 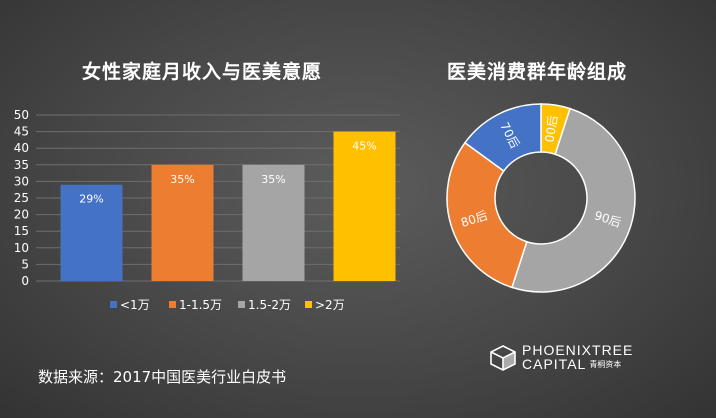 I want to click on company-logo: PHOENIXTREE CAPITAL 青桐资本, so click(x=561, y=357).